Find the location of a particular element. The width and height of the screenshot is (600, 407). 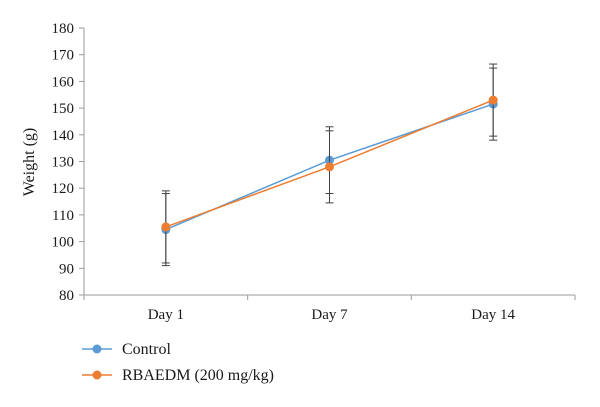

y-tick-label: 80 is located at coordinates (66, 296).